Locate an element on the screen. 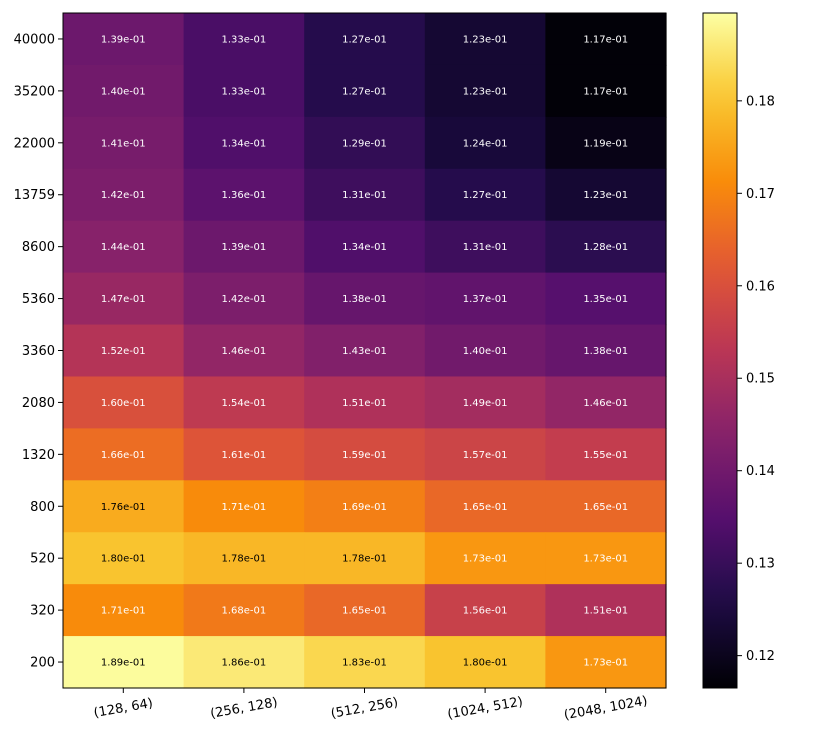 The height and width of the screenshot is (738, 830). colorbar-tick-label: 0.18 is located at coordinates (760, 101).